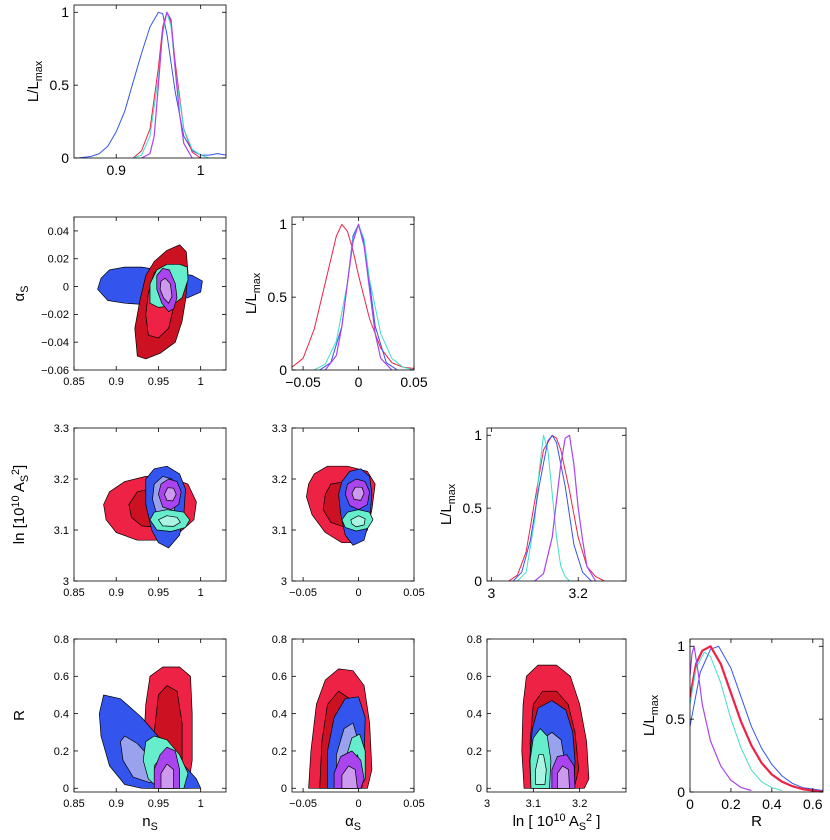 The height and width of the screenshot is (840, 830). What do you see at coordinates (487, 804) in the screenshot?
I see `lnAs_R-xtick-label: 3` at bounding box center [487, 804].